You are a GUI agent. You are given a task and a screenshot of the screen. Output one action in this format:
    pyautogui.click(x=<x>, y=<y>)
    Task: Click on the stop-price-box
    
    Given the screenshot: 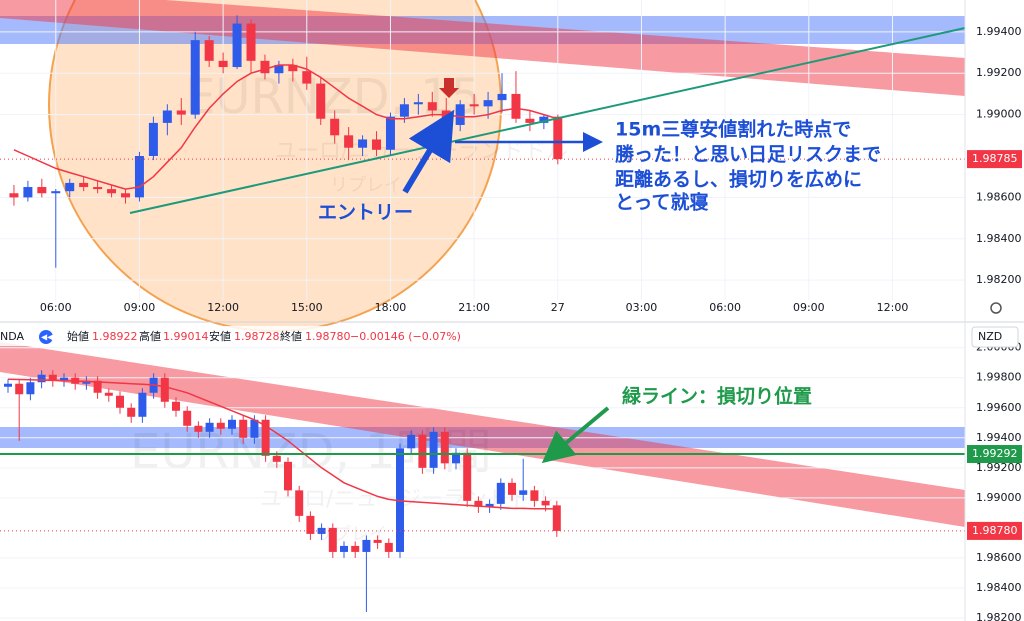 What is the action you would take?
    pyautogui.click(x=994, y=454)
    